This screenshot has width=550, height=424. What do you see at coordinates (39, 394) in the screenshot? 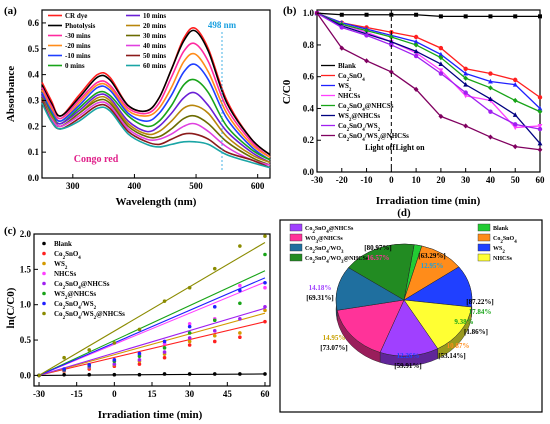
I see `panel-c-xtick-label-0: -30` at bounding box center [39, 394].